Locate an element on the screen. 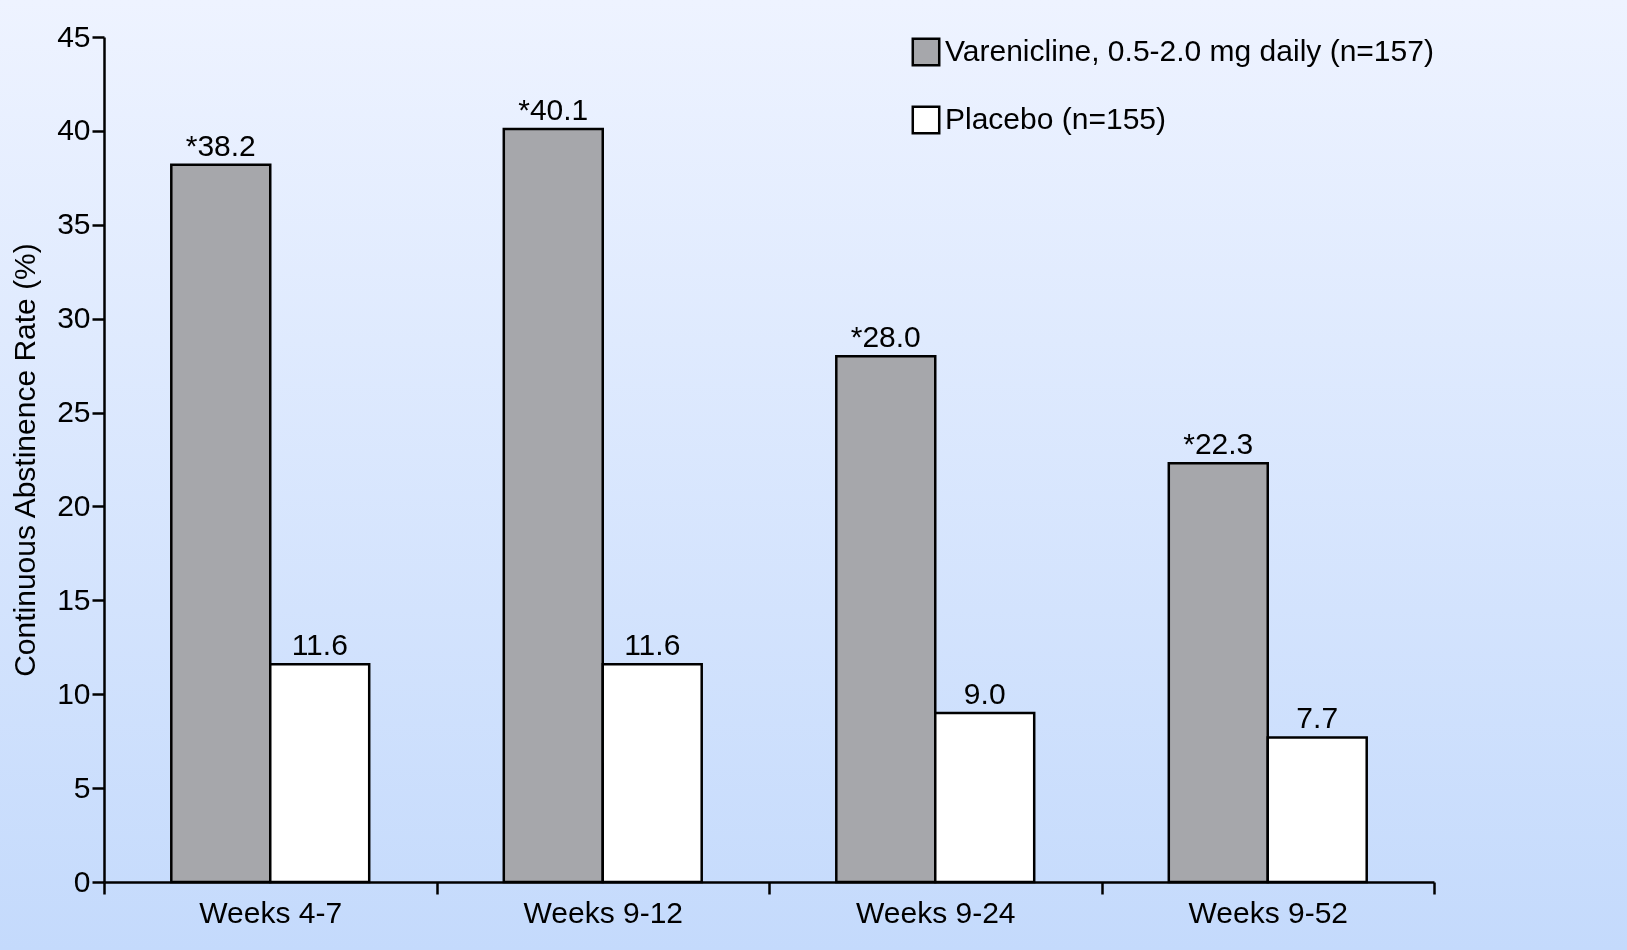 The height and width of the screenshot is (950, 1627). data-label: 7.7 is located at coordinates (1317, 718).